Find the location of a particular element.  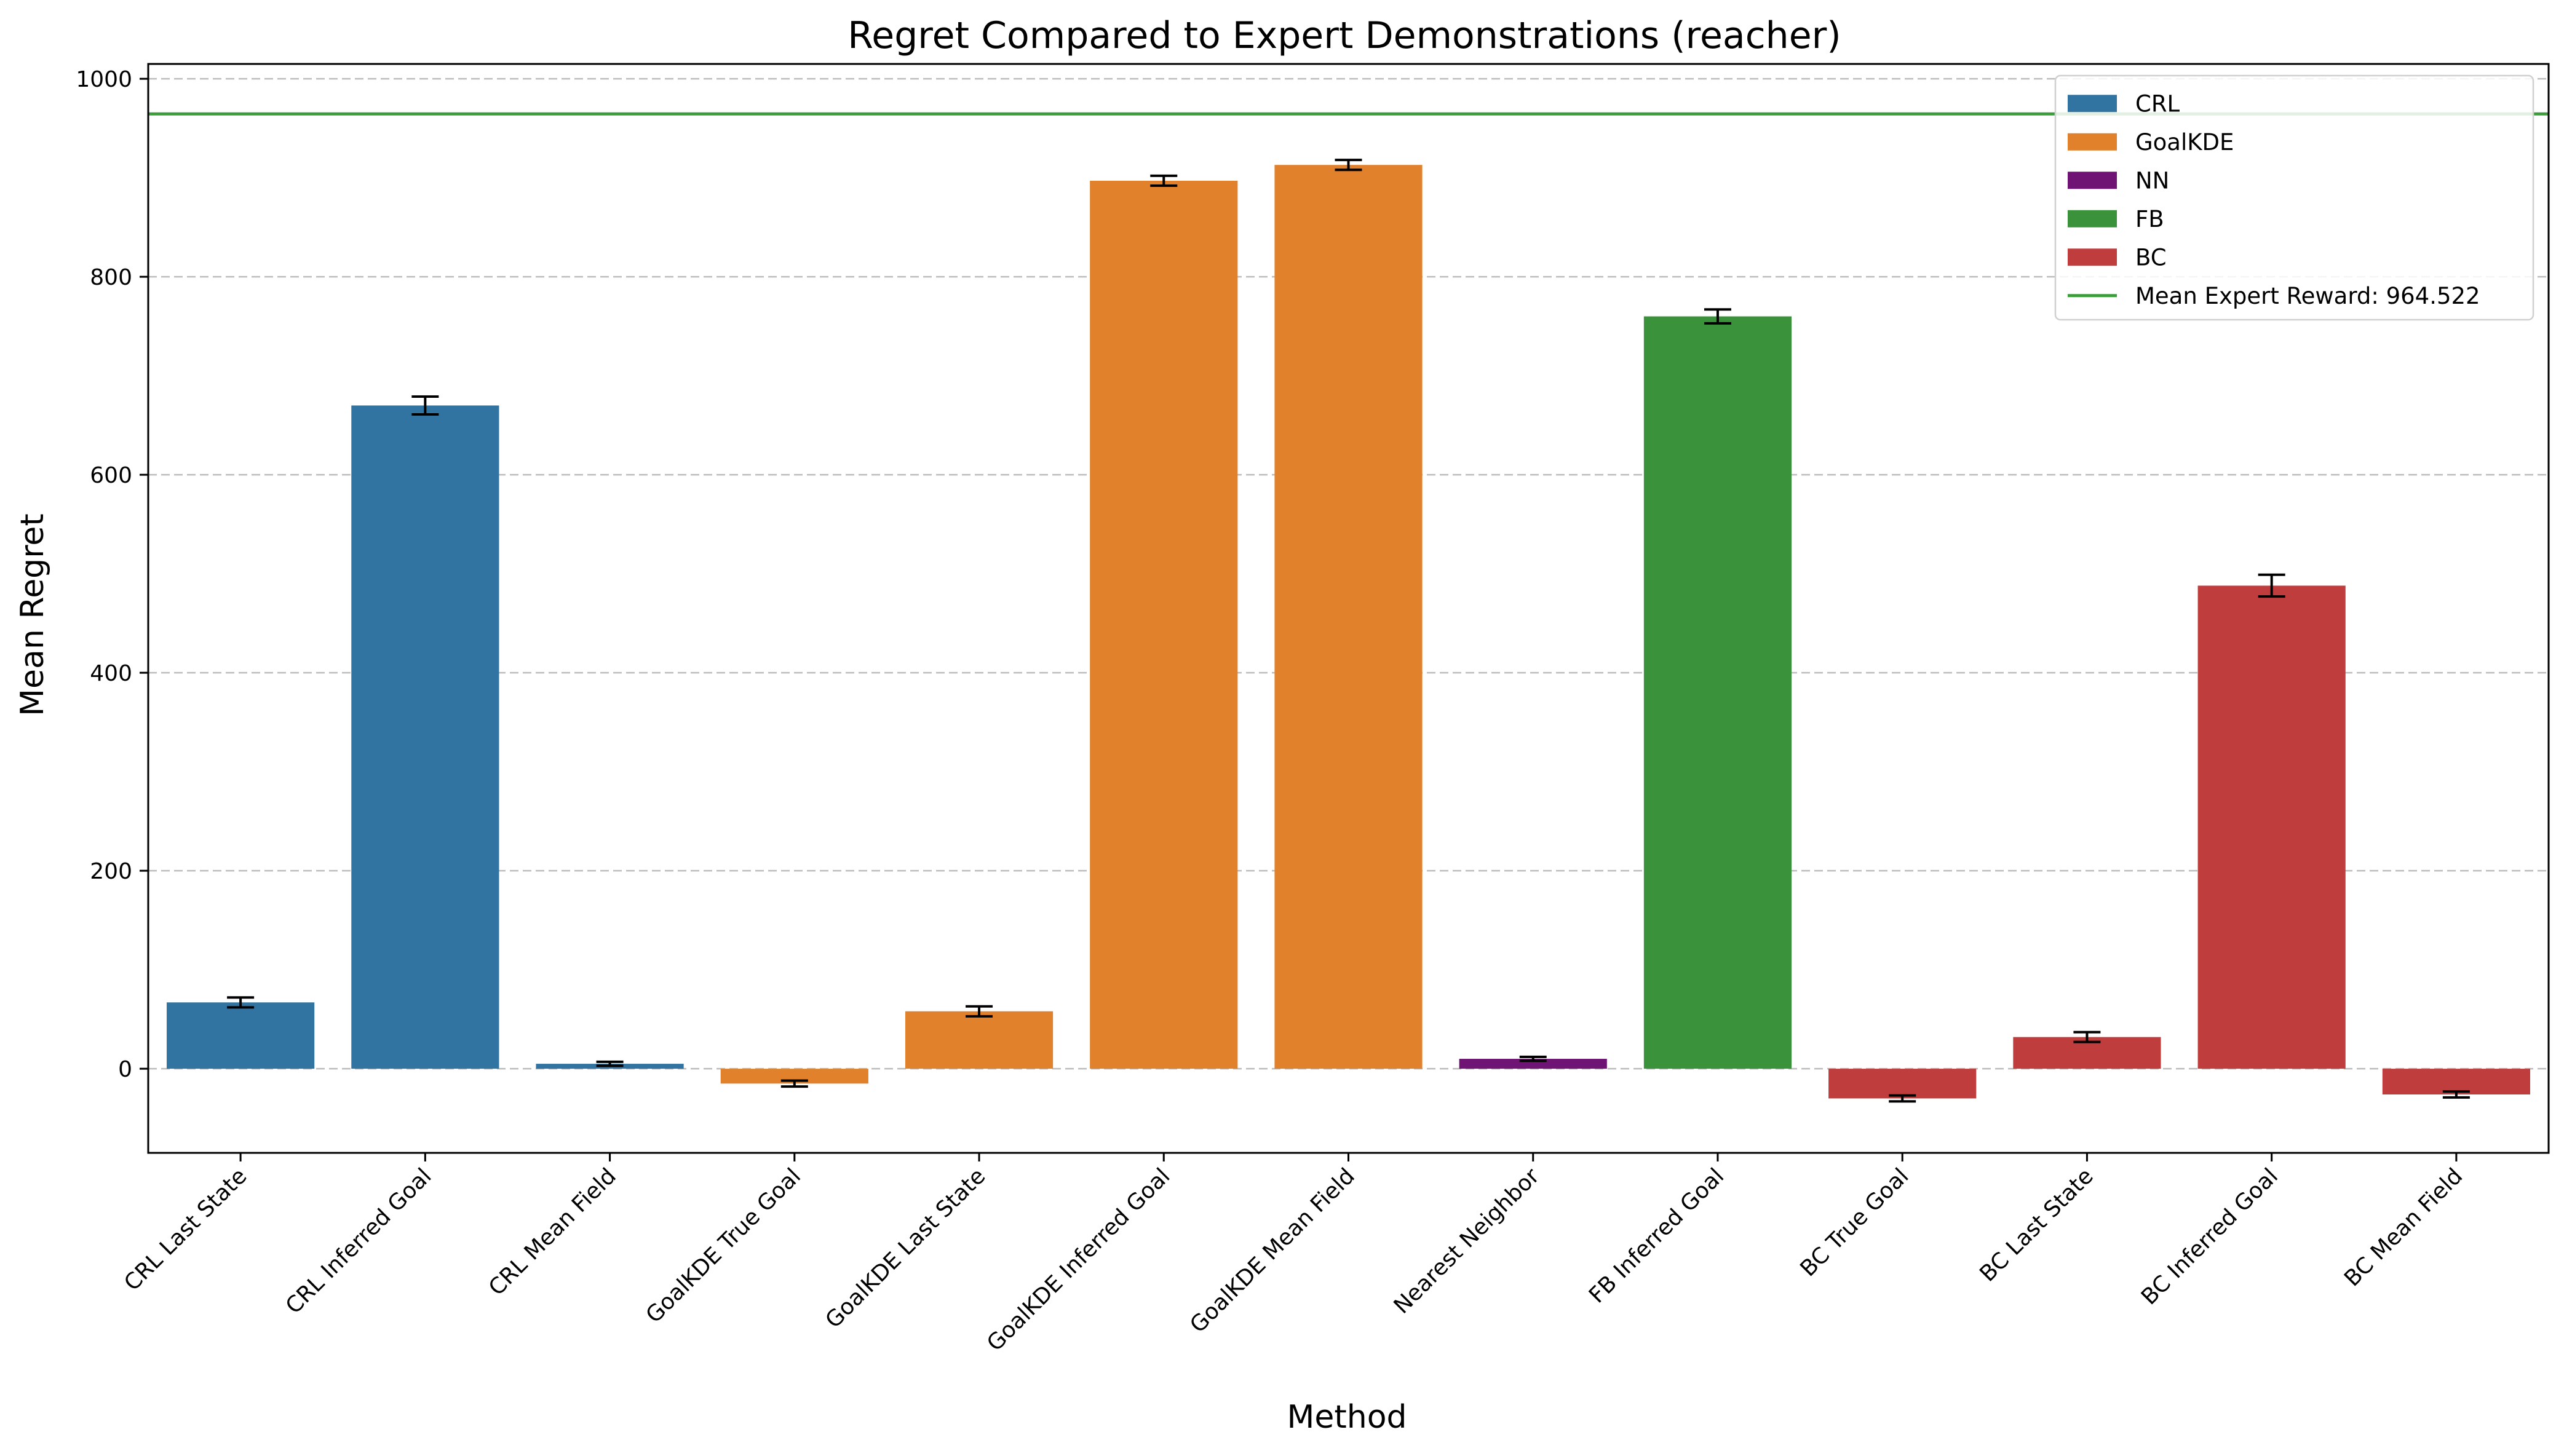

legend-item-mean-expert-reward-964-522: Mean Expert Reward: 964.522 is located at coordinates (2274, 296).